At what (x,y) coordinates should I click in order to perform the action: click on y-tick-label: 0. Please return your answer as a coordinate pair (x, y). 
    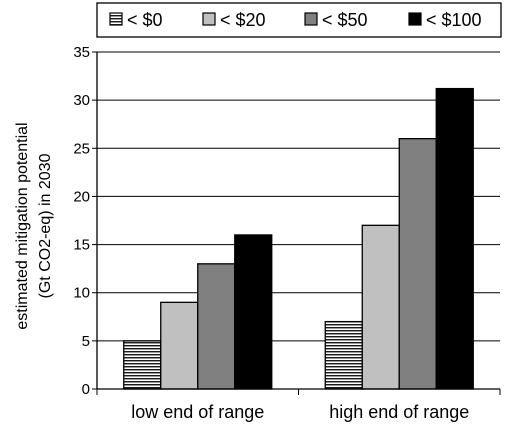
    Looking at the image, I should click on (86, 389).